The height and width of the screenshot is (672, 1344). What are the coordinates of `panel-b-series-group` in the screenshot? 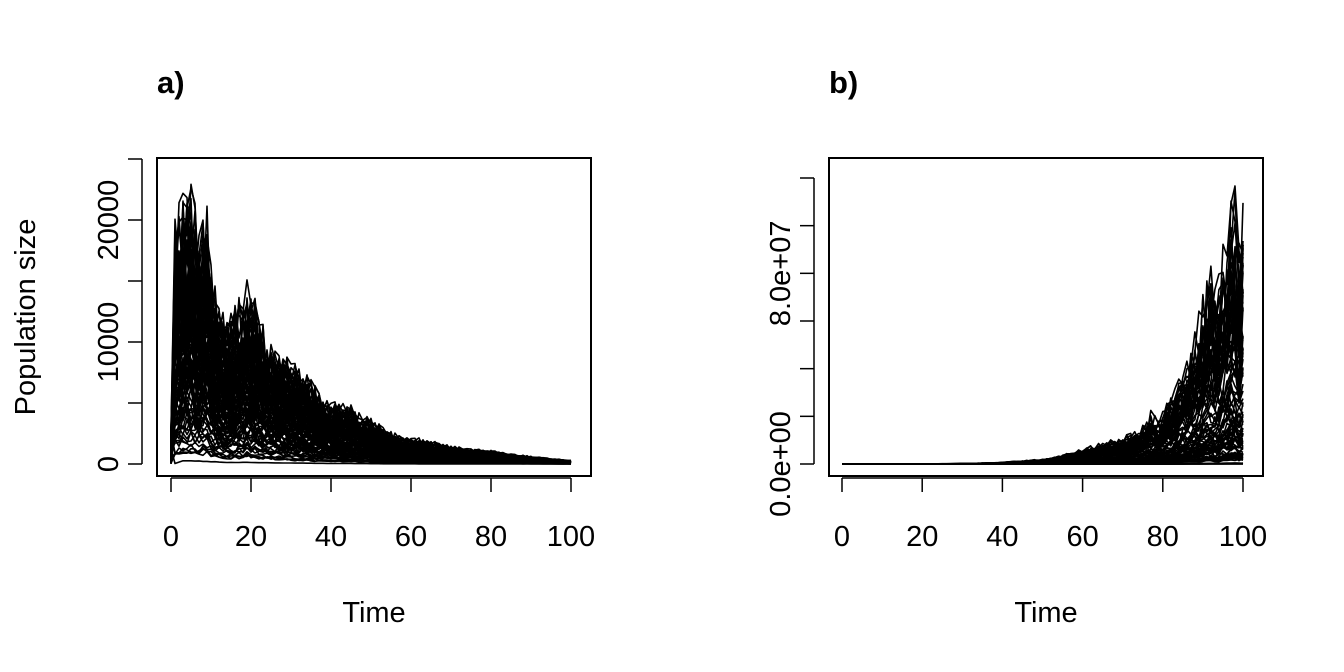 It's located at (1043, 325).